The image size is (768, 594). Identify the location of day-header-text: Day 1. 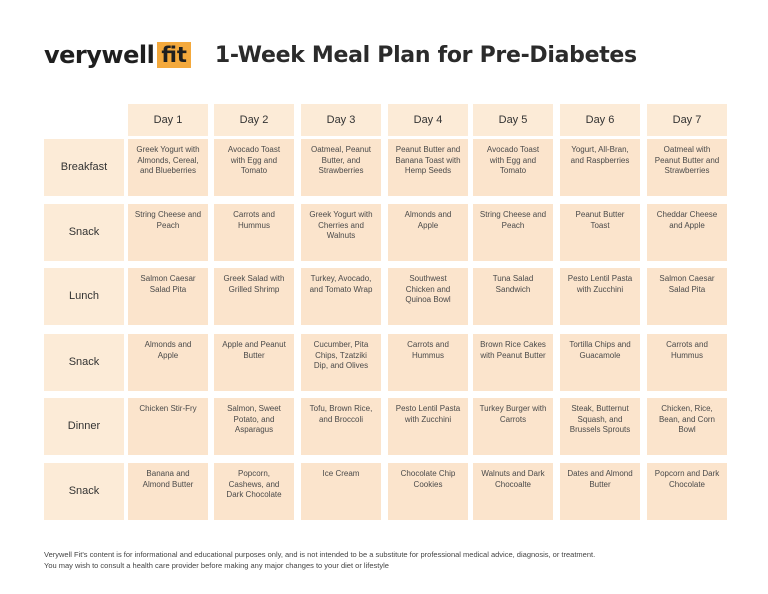
(168, 119).